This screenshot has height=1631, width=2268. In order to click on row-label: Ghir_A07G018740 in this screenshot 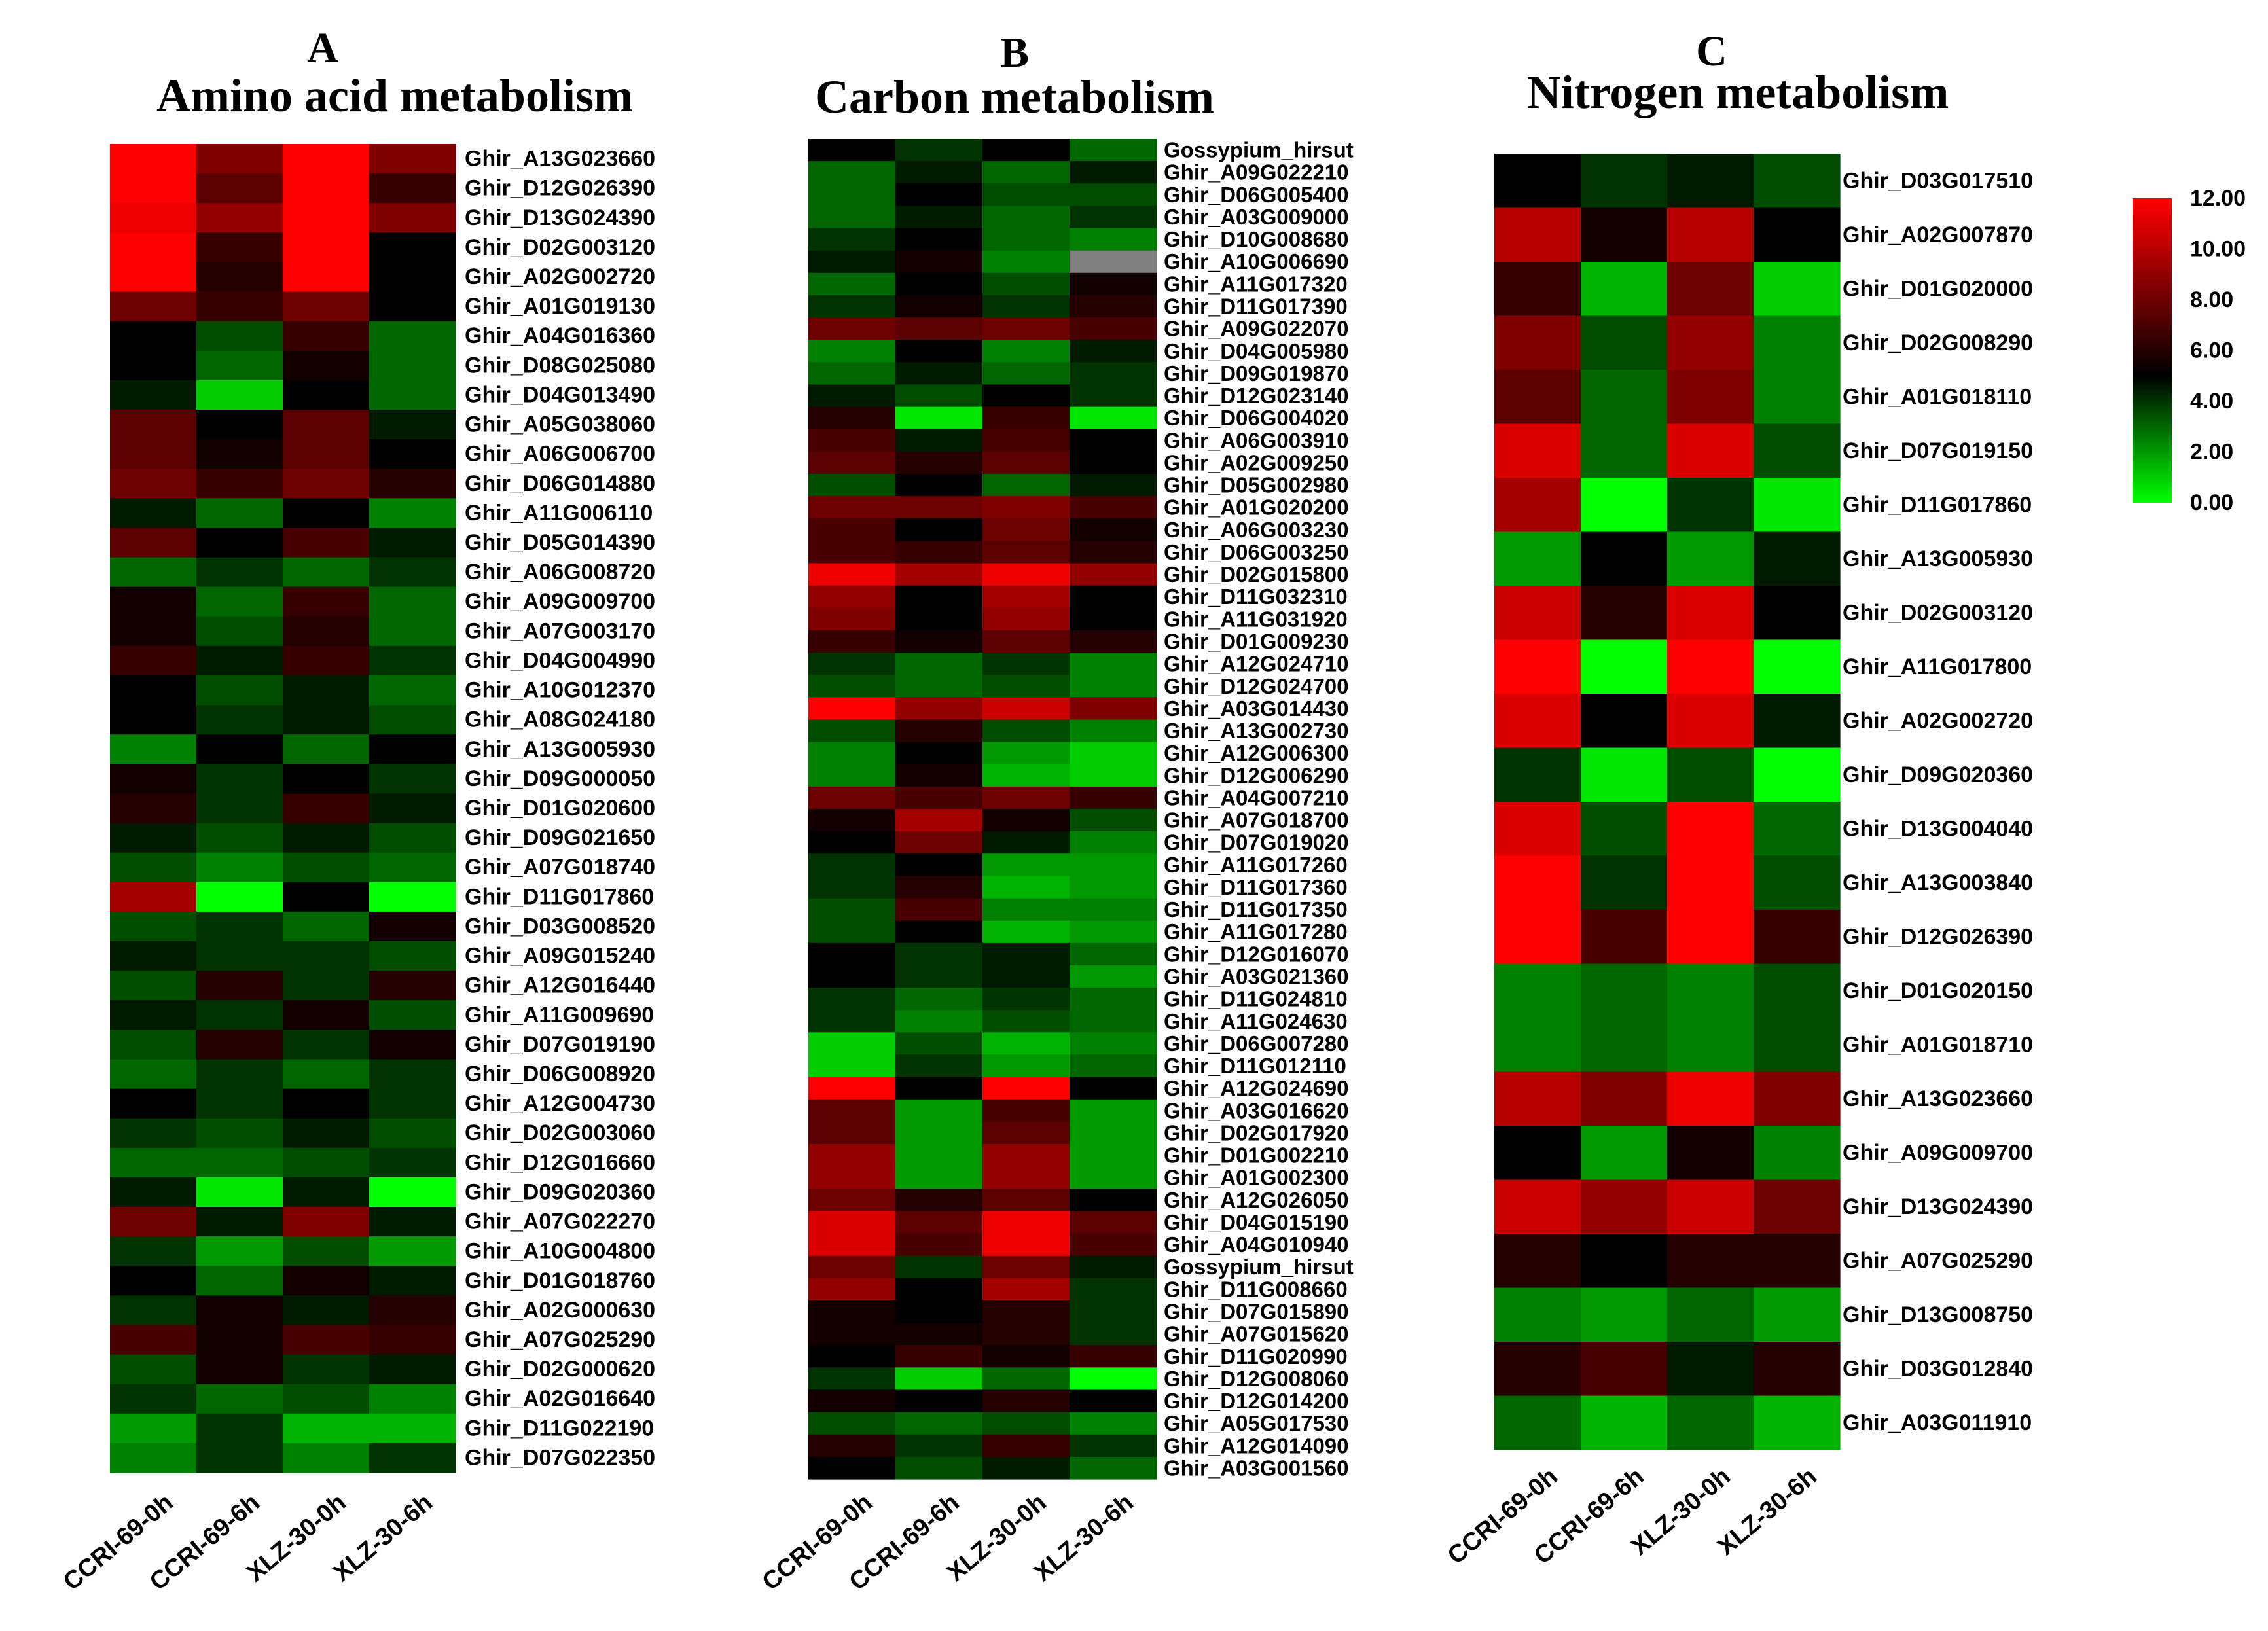, I will do `click(560, 867)`.